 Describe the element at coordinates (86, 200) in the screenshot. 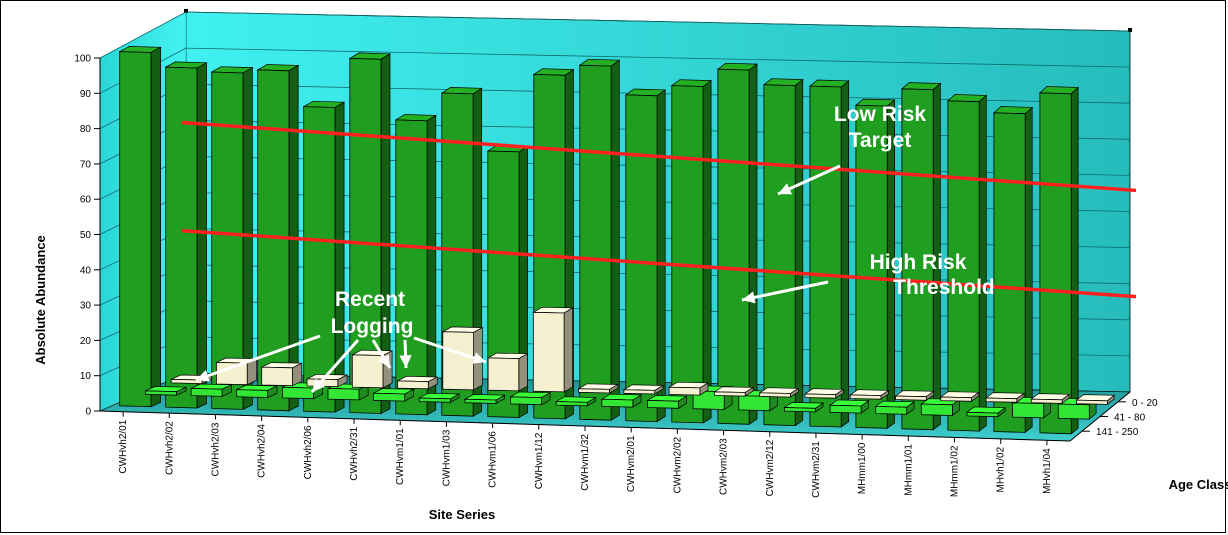

I see `y-tick-label: 60` at that location.